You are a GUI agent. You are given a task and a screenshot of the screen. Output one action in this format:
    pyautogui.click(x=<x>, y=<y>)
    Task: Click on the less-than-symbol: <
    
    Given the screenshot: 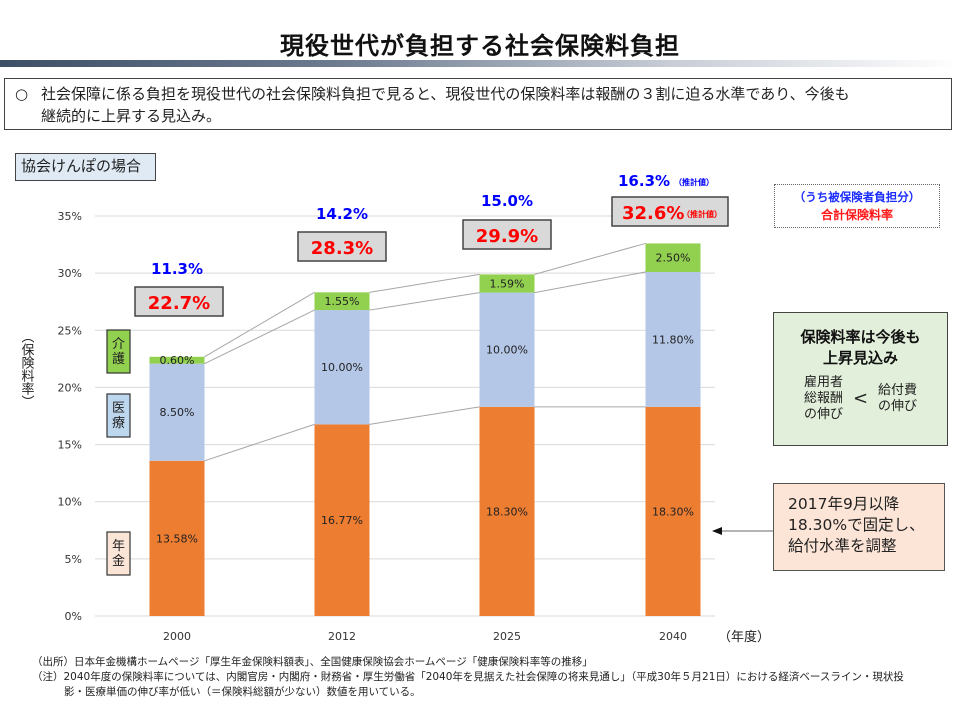 What is the action you would take?
    pyautogui.click(x=860, y=398)
    